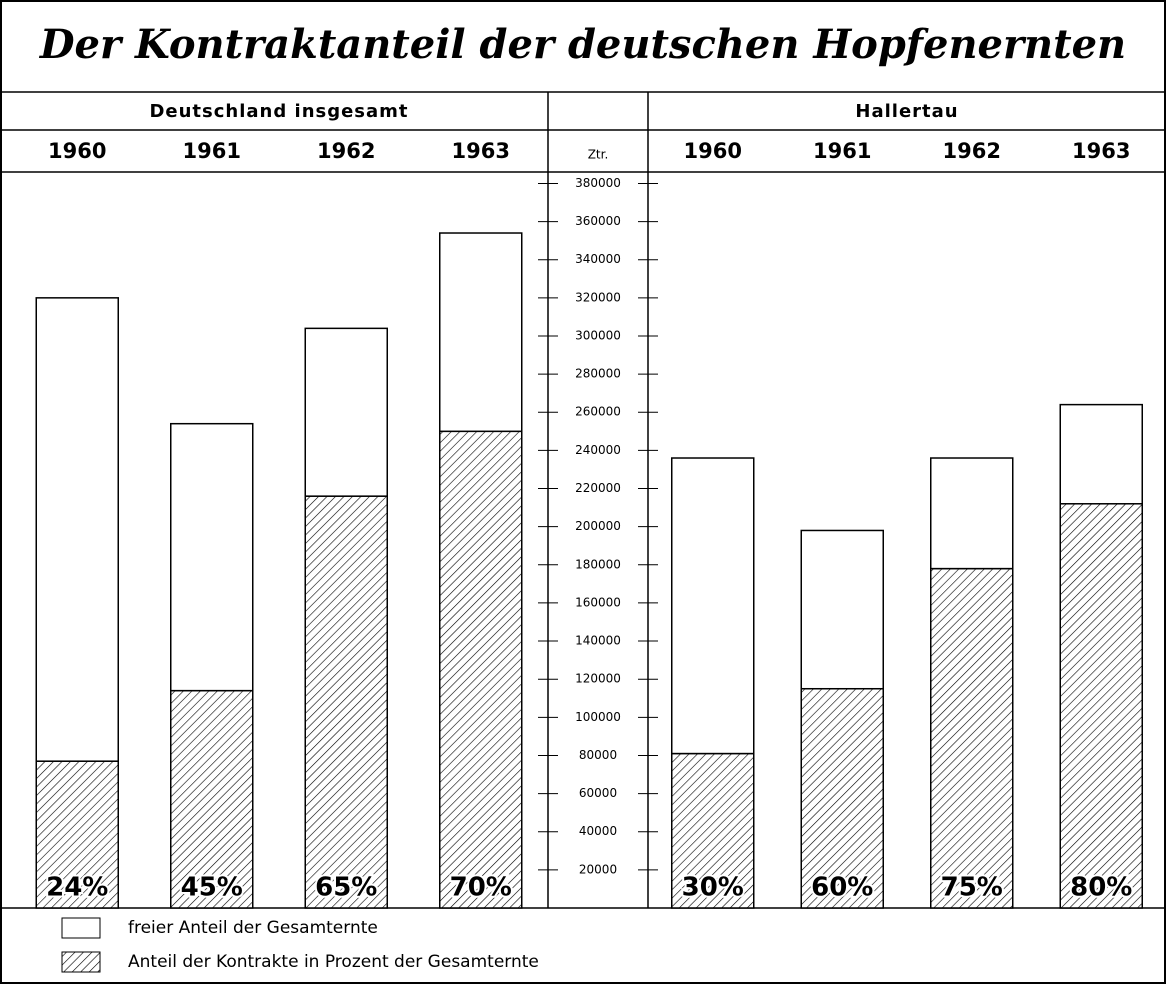 The image size is (1166, 984). I want to click on y-axis-label: Ztr., so click(598, 155).